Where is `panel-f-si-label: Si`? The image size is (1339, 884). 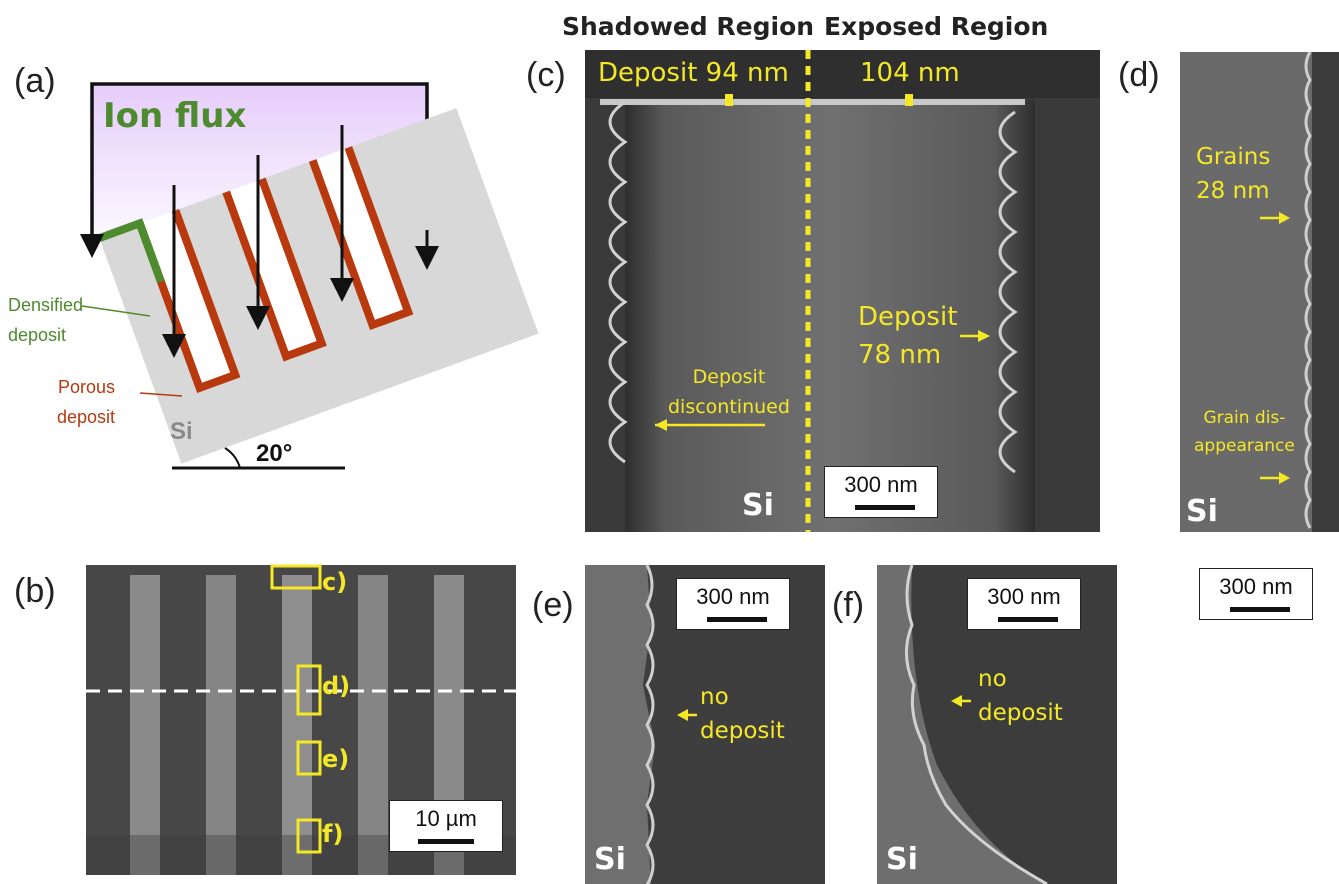 panel-f-si-label: Si is located at coordinates (902, 859).